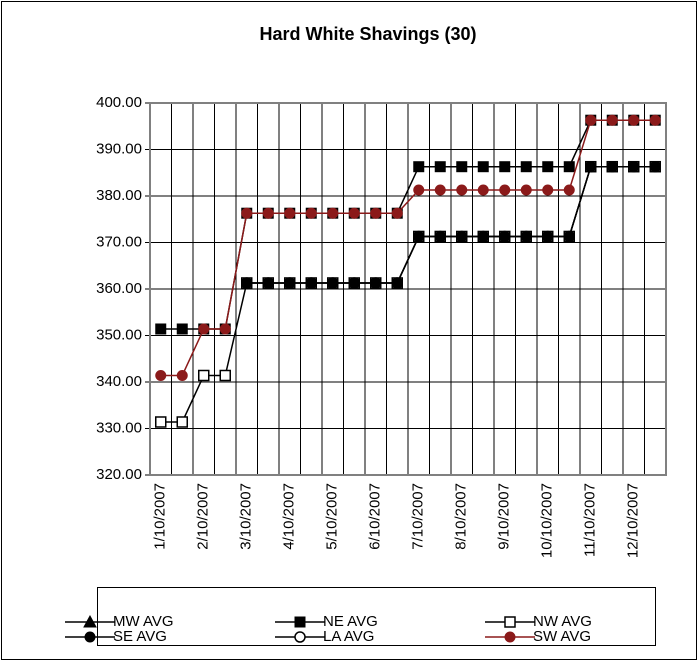  I want to click on y-tick-label: 340.00, so click(119, 381).